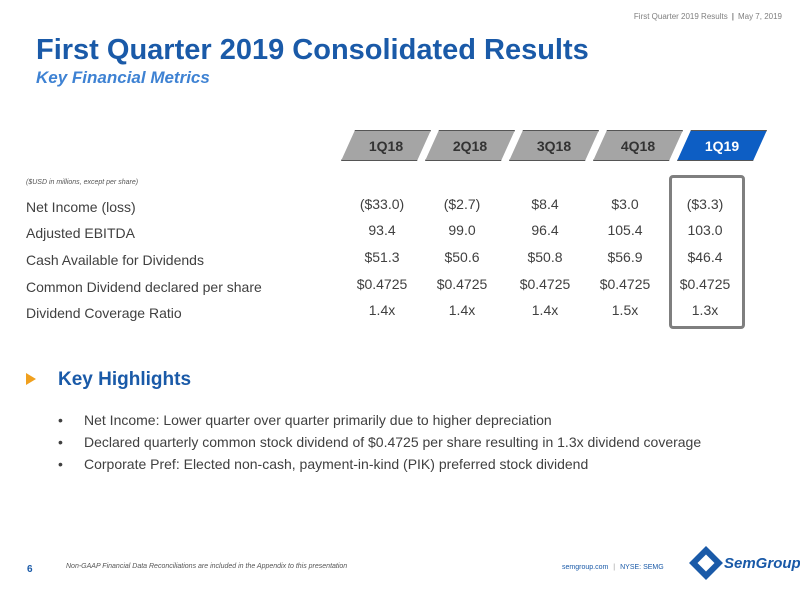 The image size is (800, 600). I want to click on metric-label-cash-available: Cash Available for Dividends, so click(115, 260).